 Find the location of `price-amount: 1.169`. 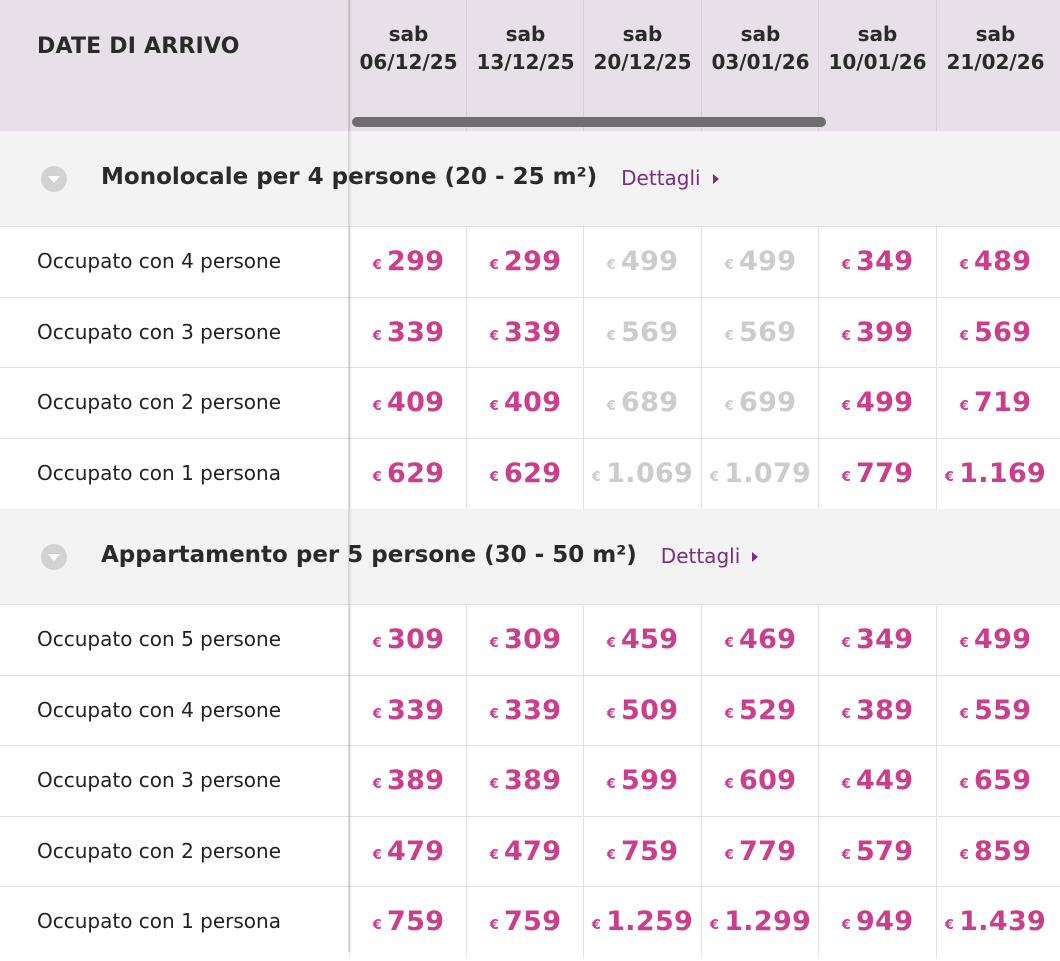

price-amount: 1.169 is located at coordinates (1003, 473).